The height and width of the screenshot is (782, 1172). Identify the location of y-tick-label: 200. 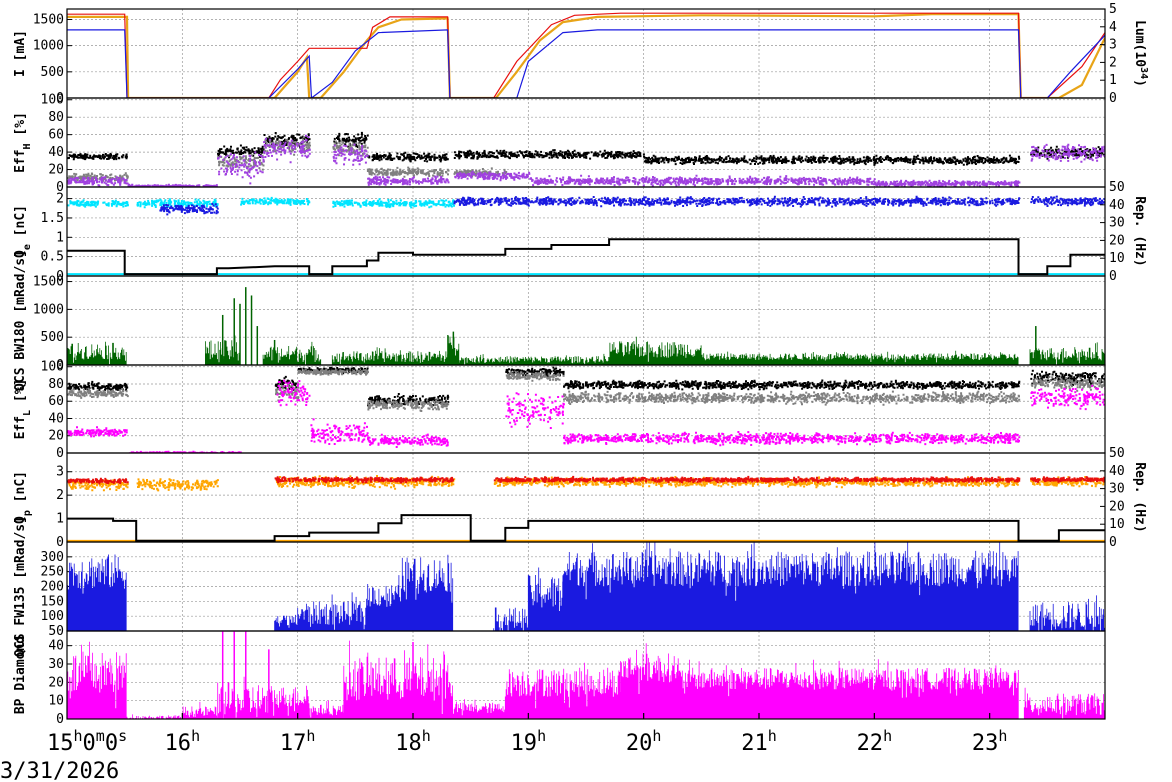
(52, 587).